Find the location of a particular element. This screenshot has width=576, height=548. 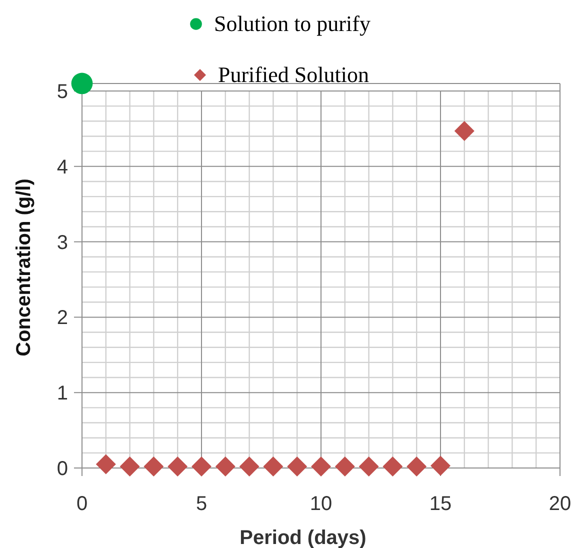

x-tick-label: 0 is located at coordinates (82, 504).